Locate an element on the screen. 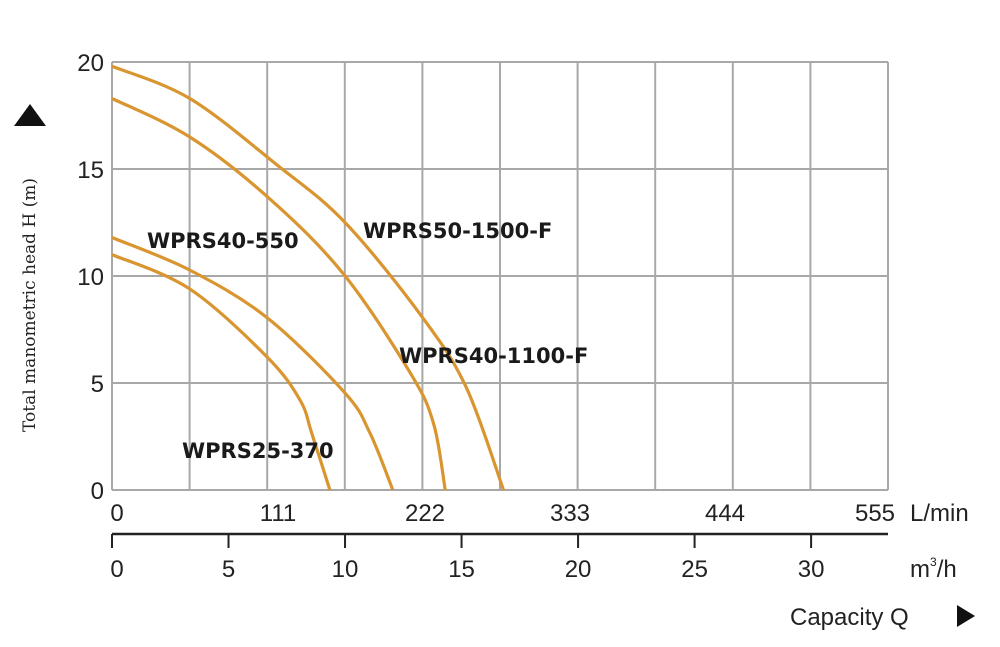 The image size is (1000, 647). x-tick-label-lmin: 111 is located at coordinates (278, 513).